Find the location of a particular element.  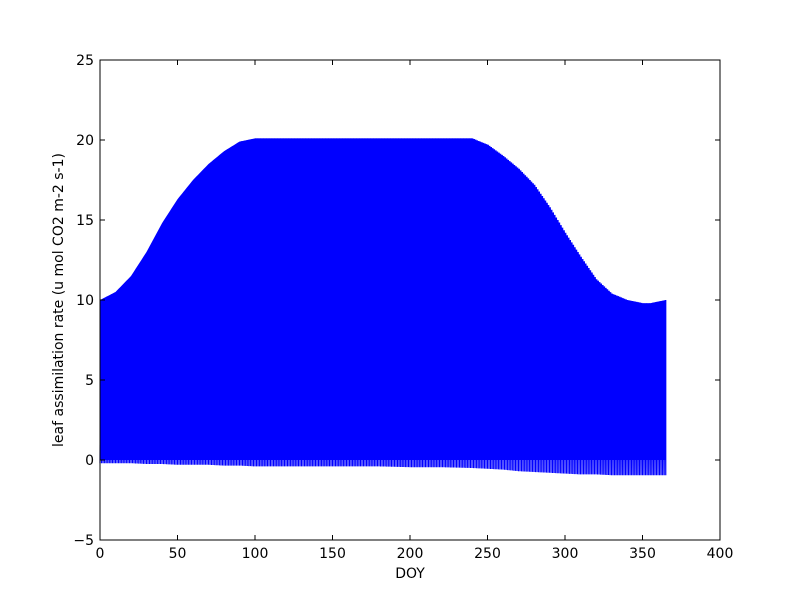

x-tick-label: 400 is located at coordinates (720, 554).